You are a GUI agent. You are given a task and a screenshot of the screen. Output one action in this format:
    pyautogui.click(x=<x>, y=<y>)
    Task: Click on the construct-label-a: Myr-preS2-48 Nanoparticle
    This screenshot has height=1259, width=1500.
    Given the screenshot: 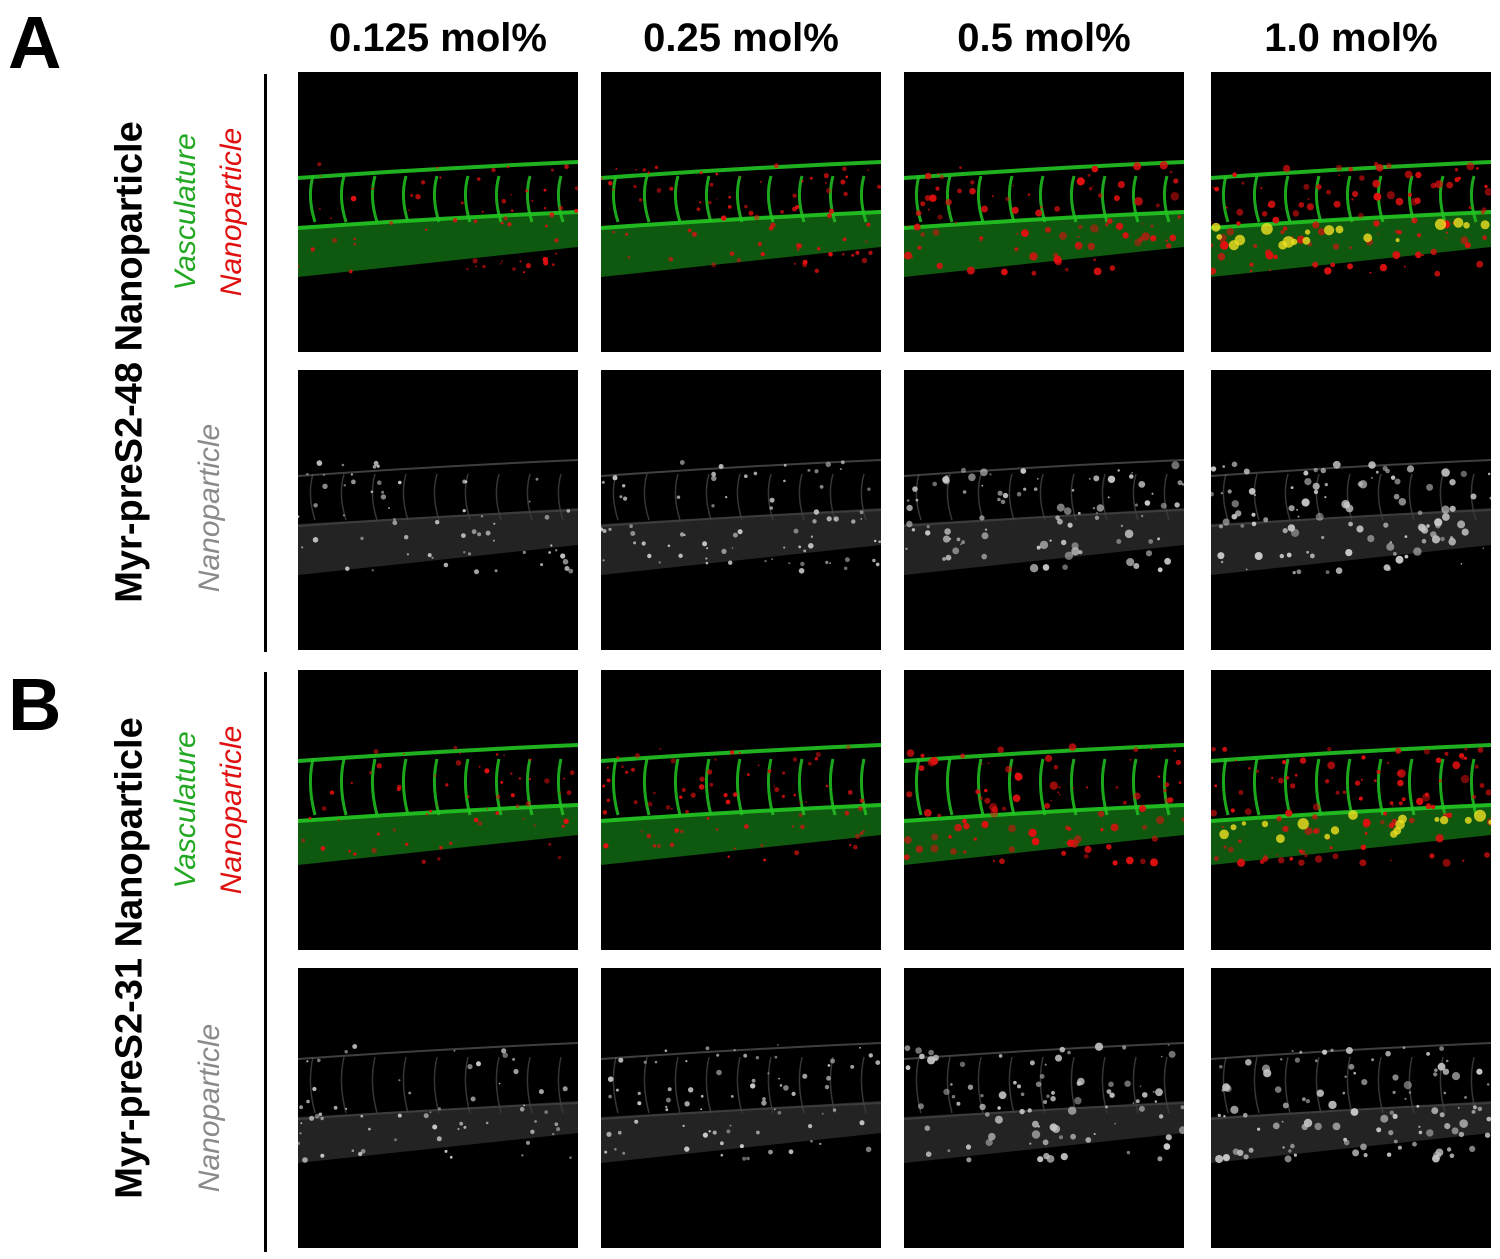 What is the action you would take?
    pyautogui.click(x=129, y=362)
    